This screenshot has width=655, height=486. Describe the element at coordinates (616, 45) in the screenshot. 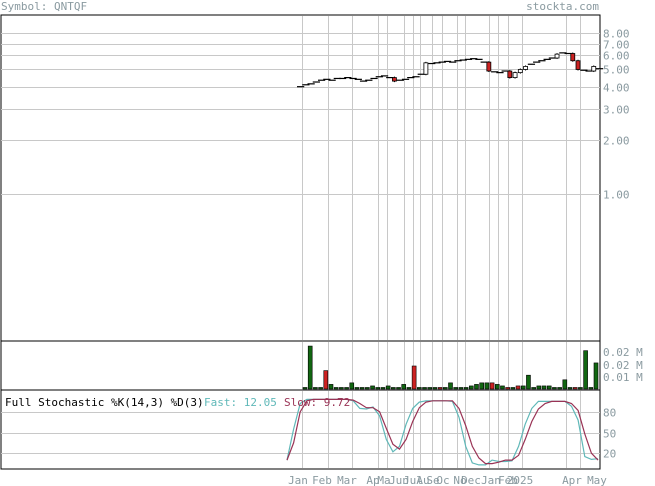

I see `price-tick-label: 7.00` at that location.